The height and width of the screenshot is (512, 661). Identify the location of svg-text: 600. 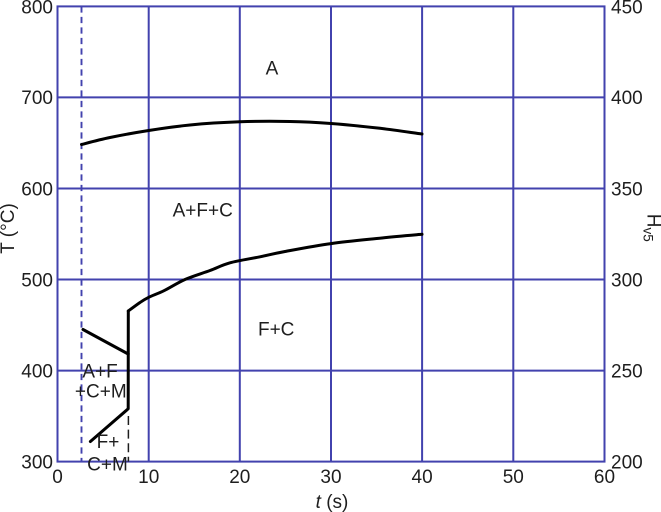
(37, 189).